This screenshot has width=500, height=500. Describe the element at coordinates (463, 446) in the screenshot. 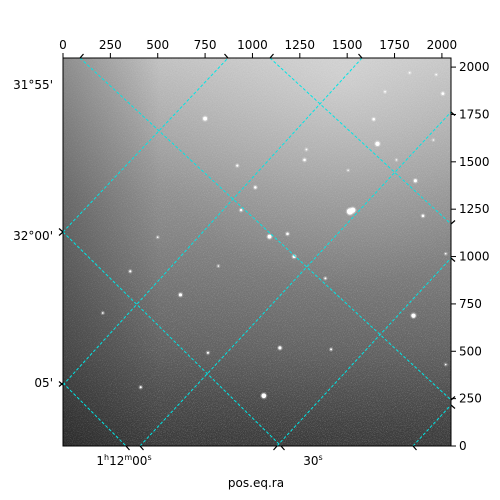

I see `right-tick-label-0: 0` at that location.